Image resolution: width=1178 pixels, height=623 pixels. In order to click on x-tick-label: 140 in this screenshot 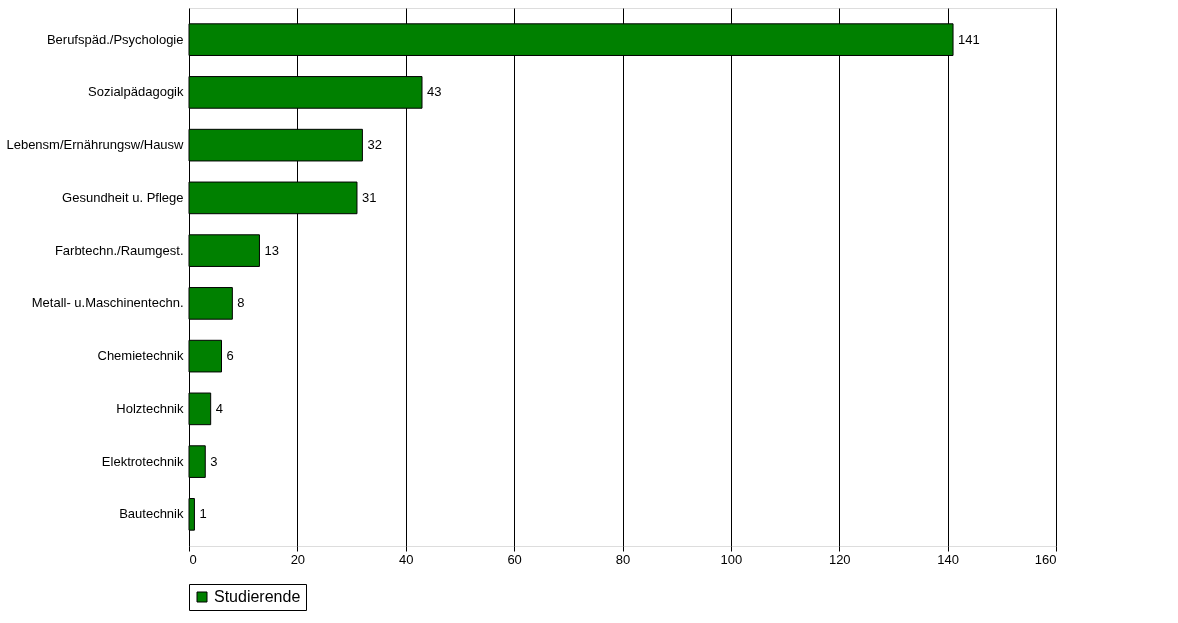, I will do `click(948, 559)`.